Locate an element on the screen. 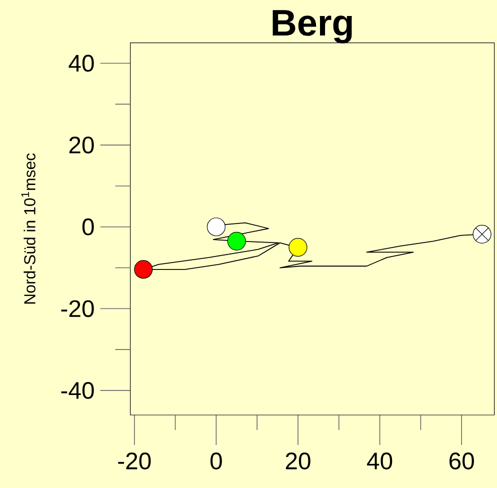  x-tick-label: -20 is located at coordinates (134, 461).